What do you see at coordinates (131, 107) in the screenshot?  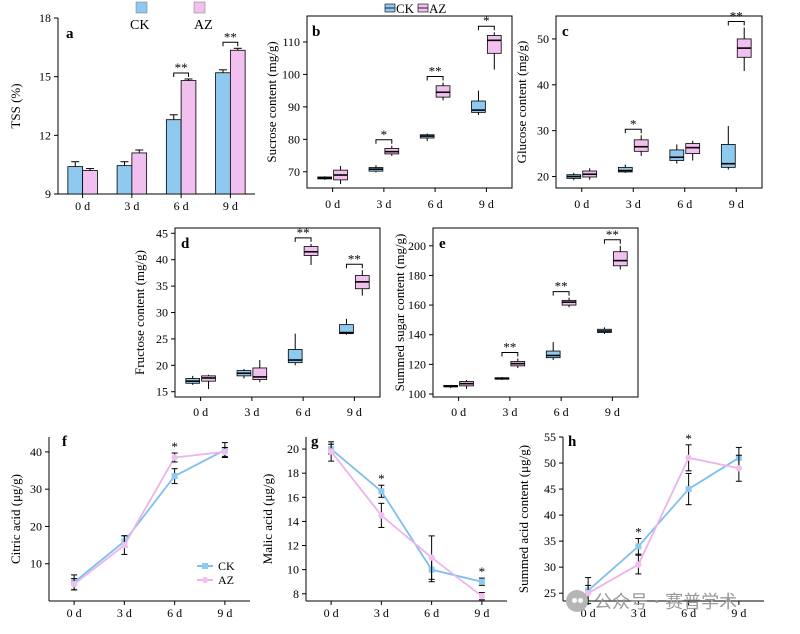 I see `panel-a: 9 12 15 18 0 d 3 d 6 d 9 d a TSS (%) ** ** CK AZ` at bounding box center [131, 107].